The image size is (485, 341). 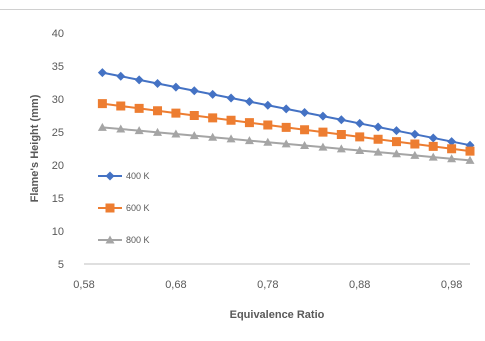 I want to click on legend-item: 800 K, so click(x=124, y=240).